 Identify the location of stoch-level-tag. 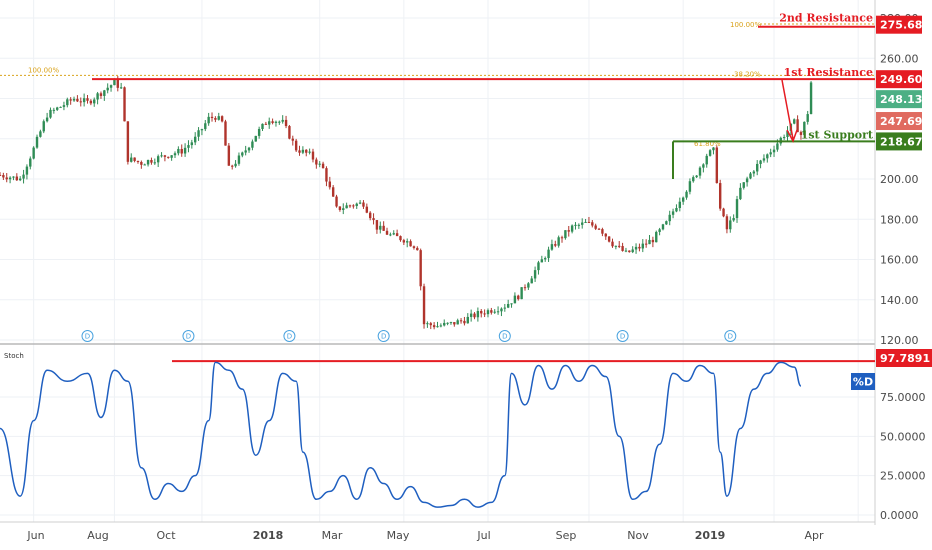
(904, 358).